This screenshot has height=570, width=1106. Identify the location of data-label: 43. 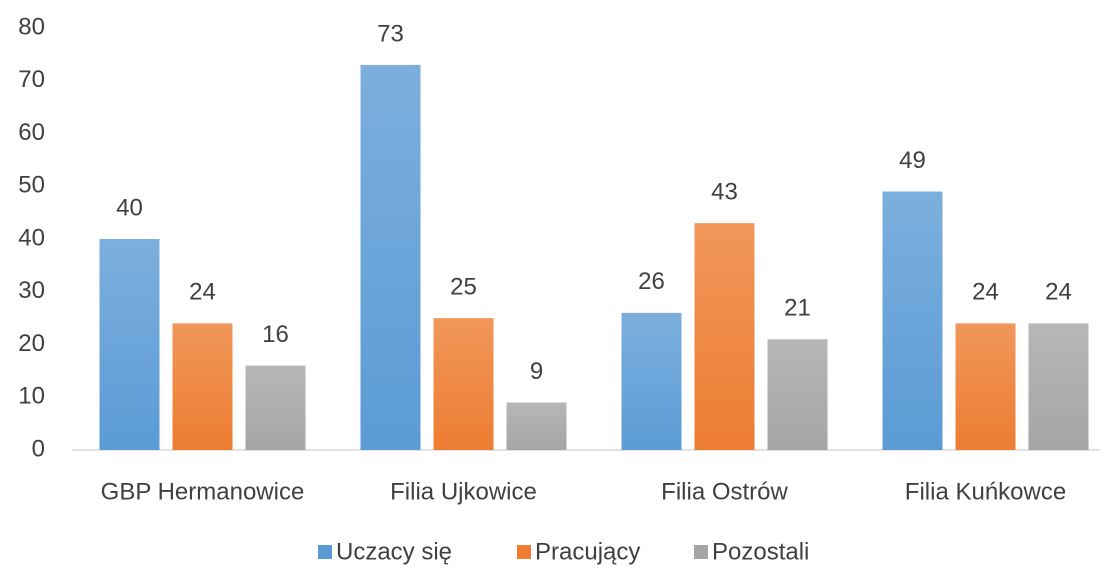
(724, 192).